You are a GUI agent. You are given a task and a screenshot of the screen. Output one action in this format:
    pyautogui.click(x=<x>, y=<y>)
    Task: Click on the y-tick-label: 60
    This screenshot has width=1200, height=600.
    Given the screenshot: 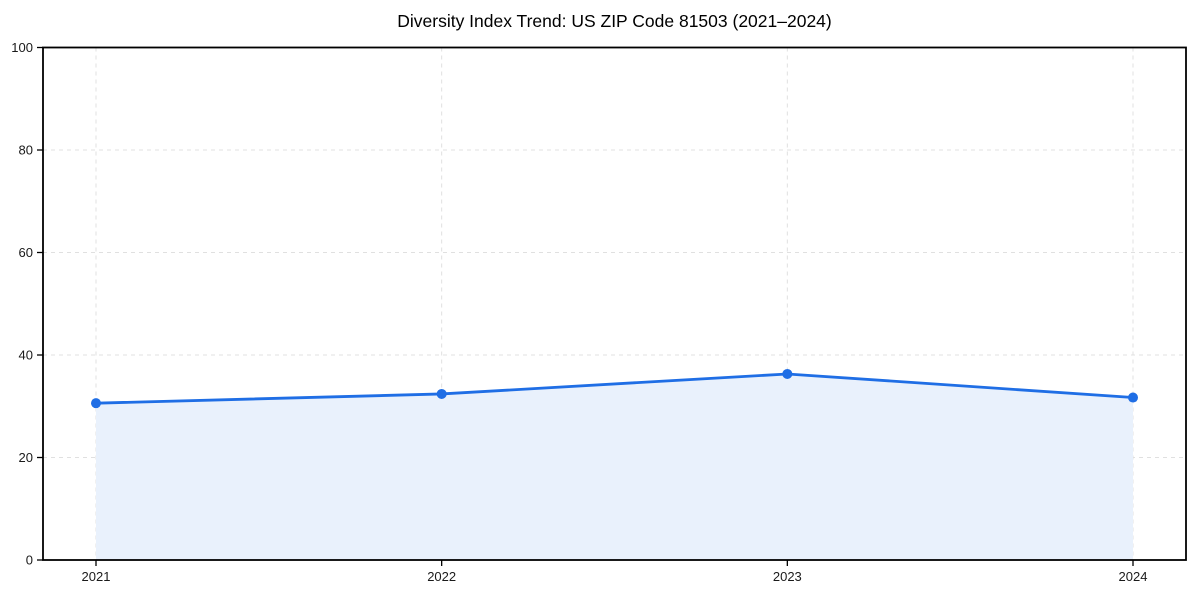 What is the action you would take?
    pyautogui.click(x=26, y=252)
    